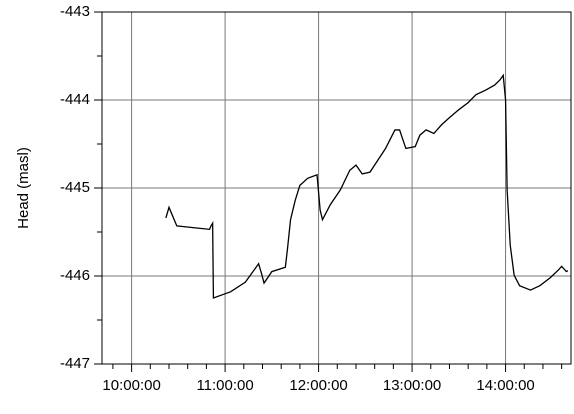 This screenshot has width=574, height=414. What do you see at coordinates (75, 275) in the screenshot?
I see `y-tick-label: -446` at bounding box center [75, 275].